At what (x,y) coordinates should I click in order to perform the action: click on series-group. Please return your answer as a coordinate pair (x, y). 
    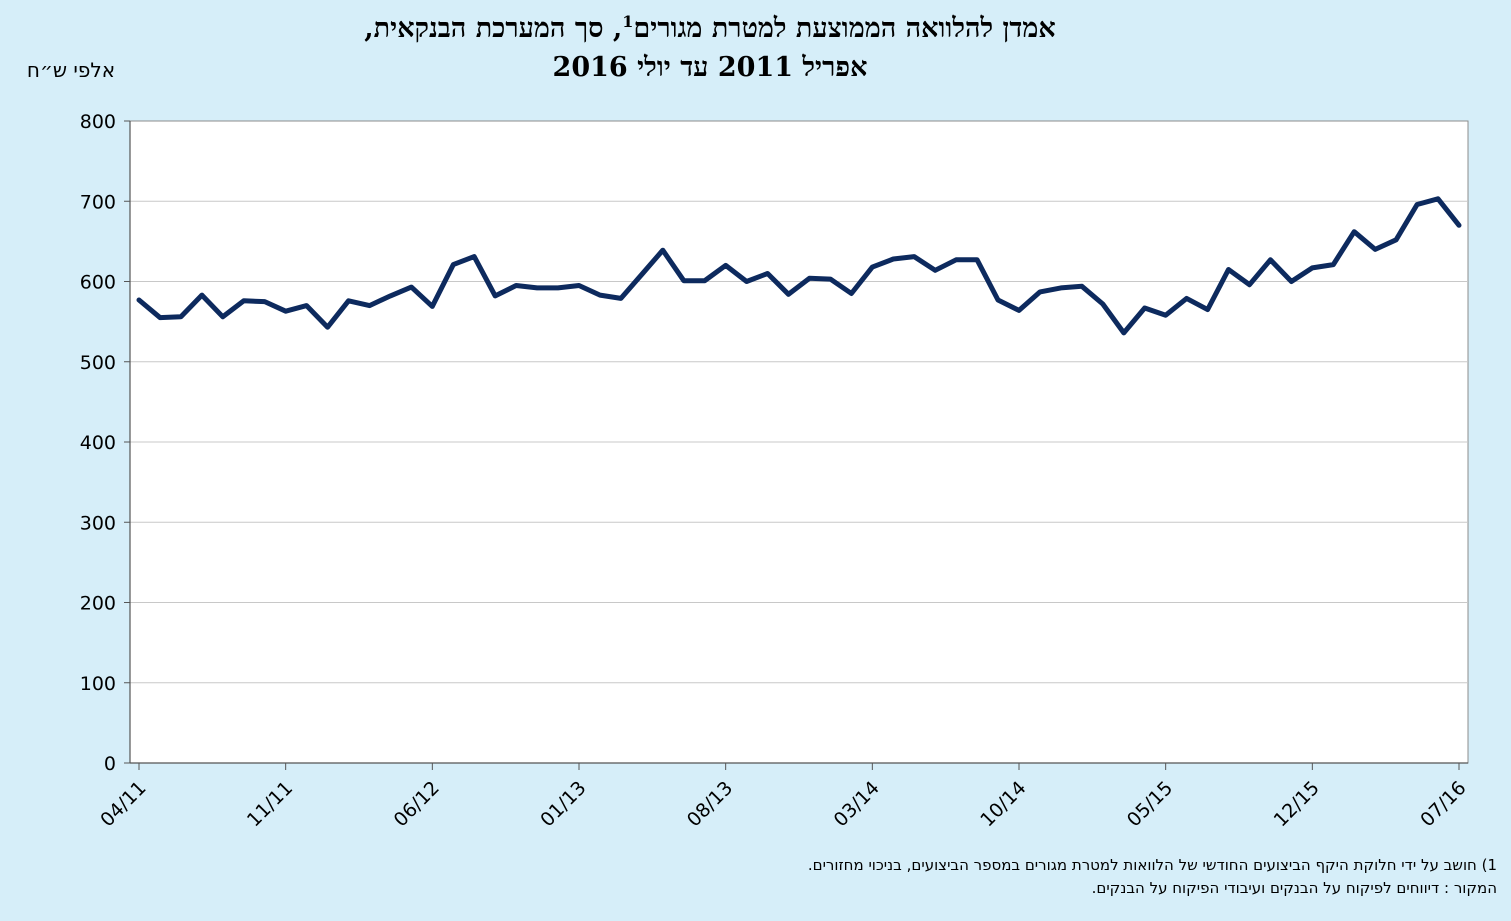
    Looking at the image, I should click on (799, 266).